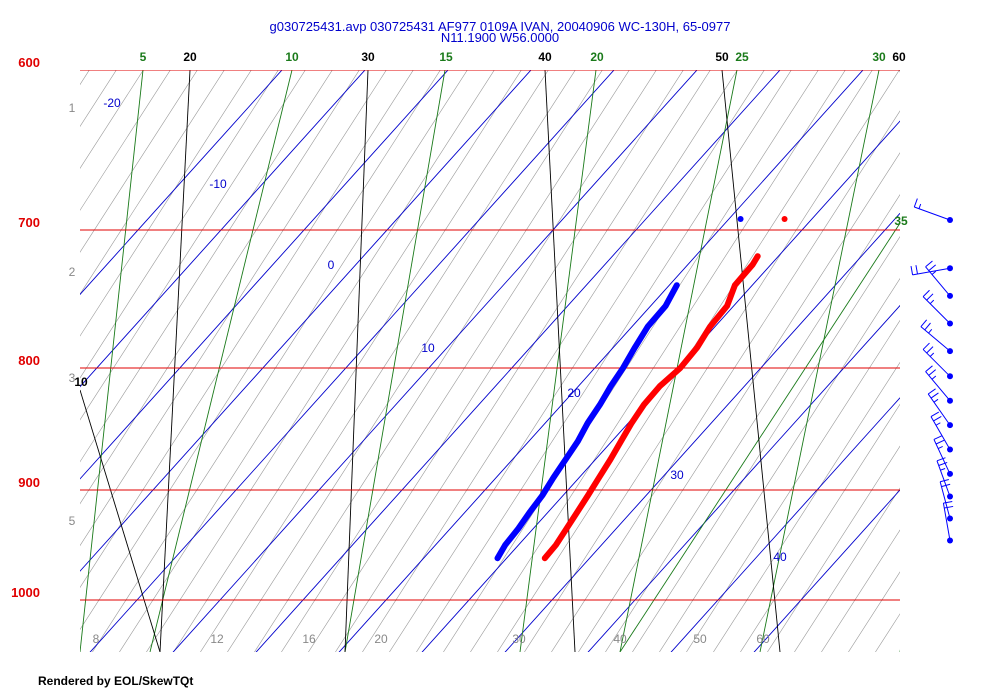  I want to click on bottom-label: 16, so click(309, 639).